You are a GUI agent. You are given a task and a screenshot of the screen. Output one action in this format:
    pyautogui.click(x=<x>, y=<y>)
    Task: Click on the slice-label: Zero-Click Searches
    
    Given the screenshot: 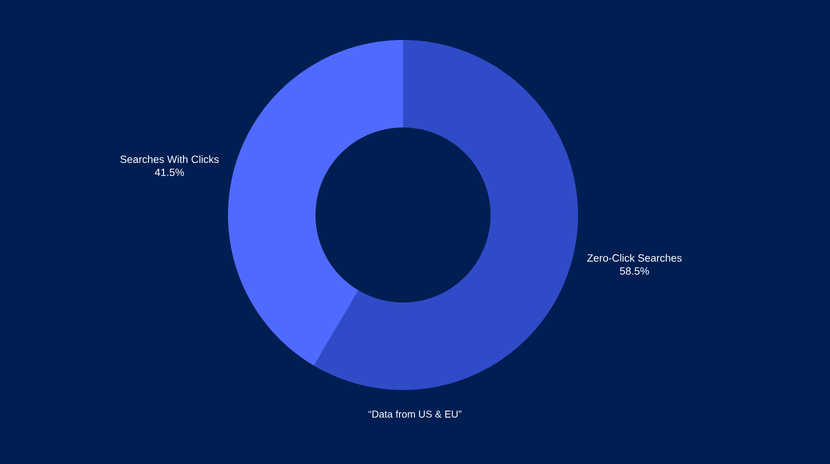 What is the action you would take?
    pyautogui.click(x=634, y=258)
    